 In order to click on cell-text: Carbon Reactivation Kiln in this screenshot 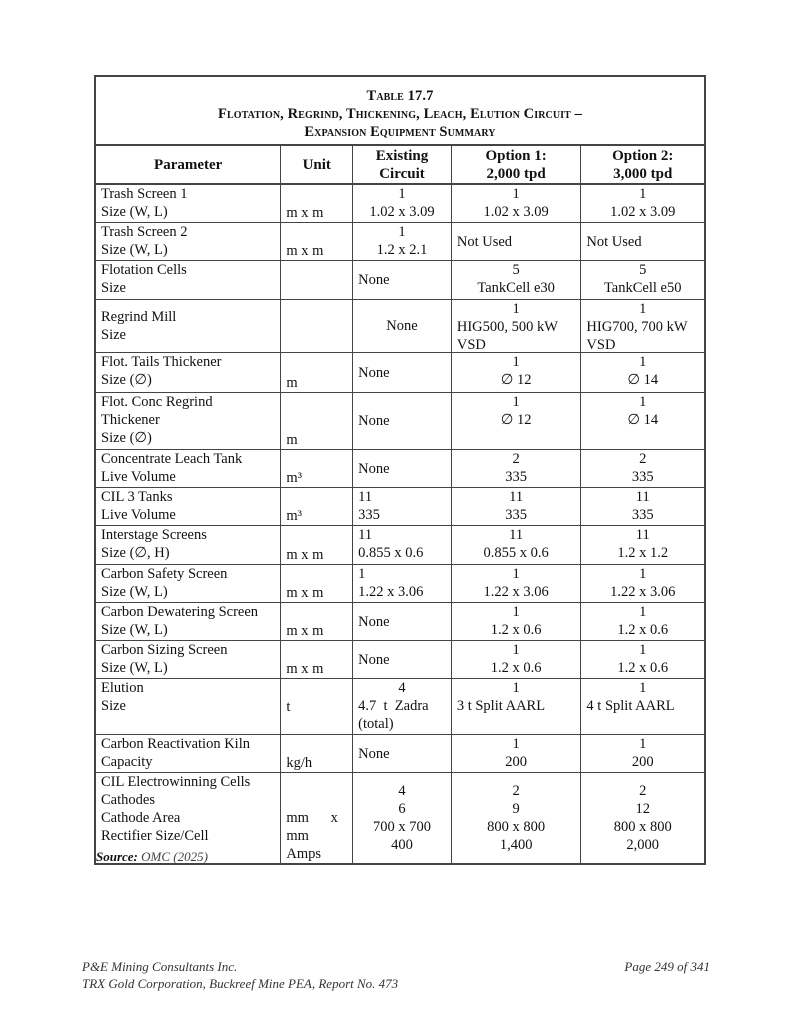, I will do `click(175, 744)`.